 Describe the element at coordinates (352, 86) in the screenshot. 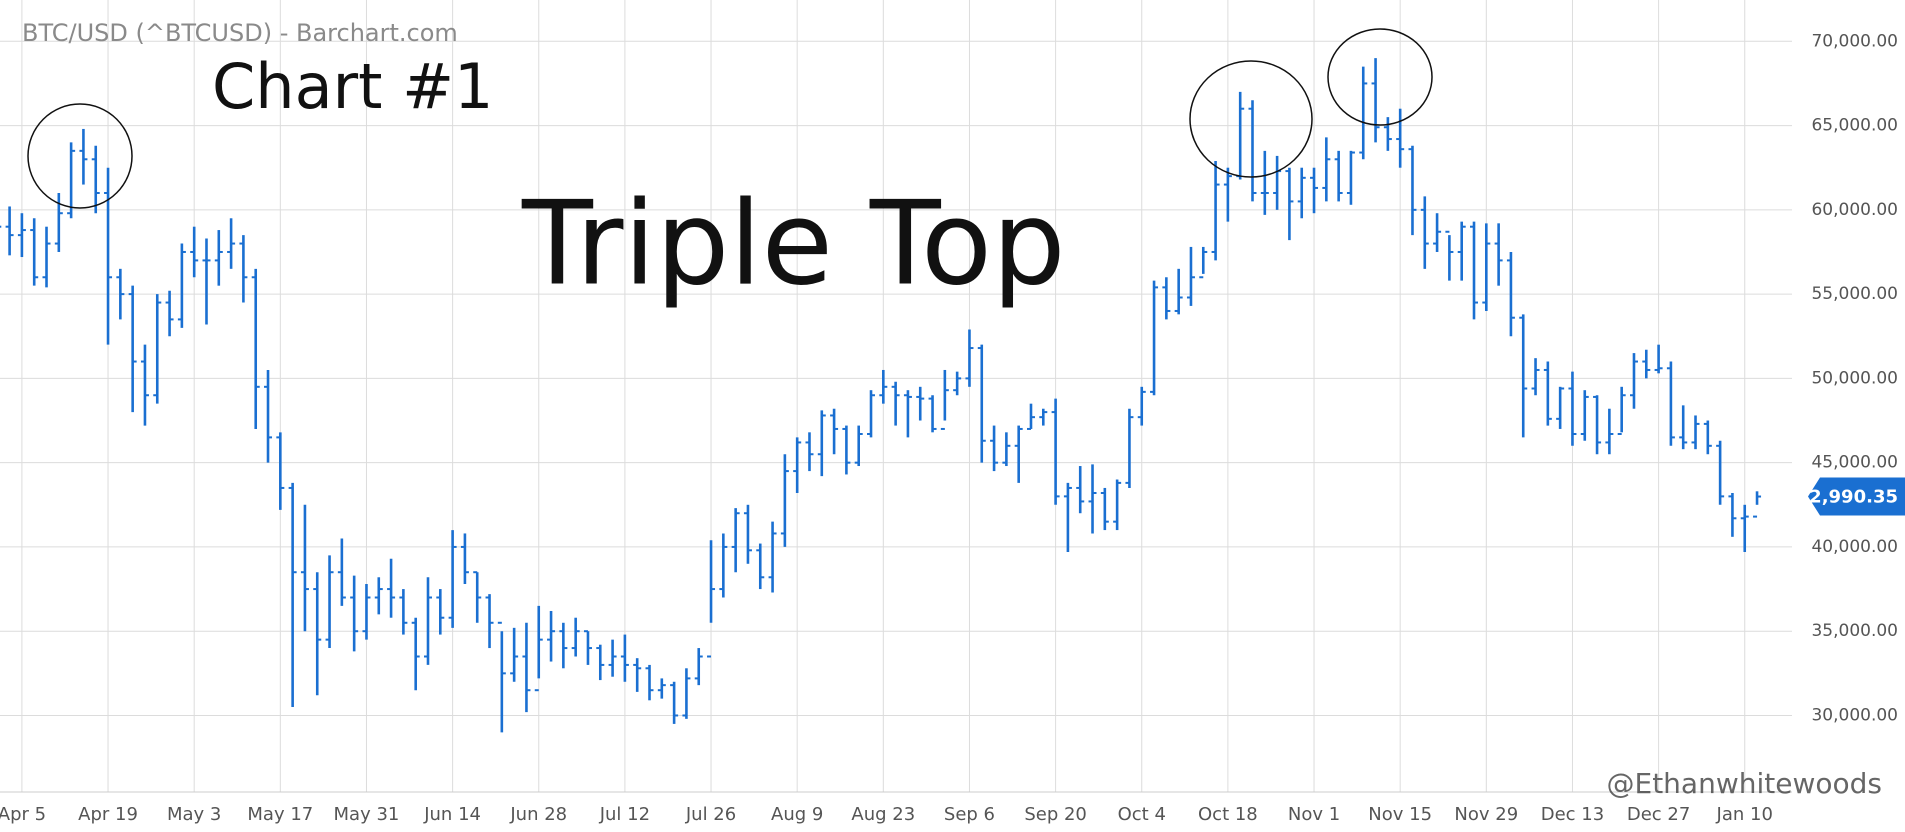

I see `annotation: Chart #1` at that location.